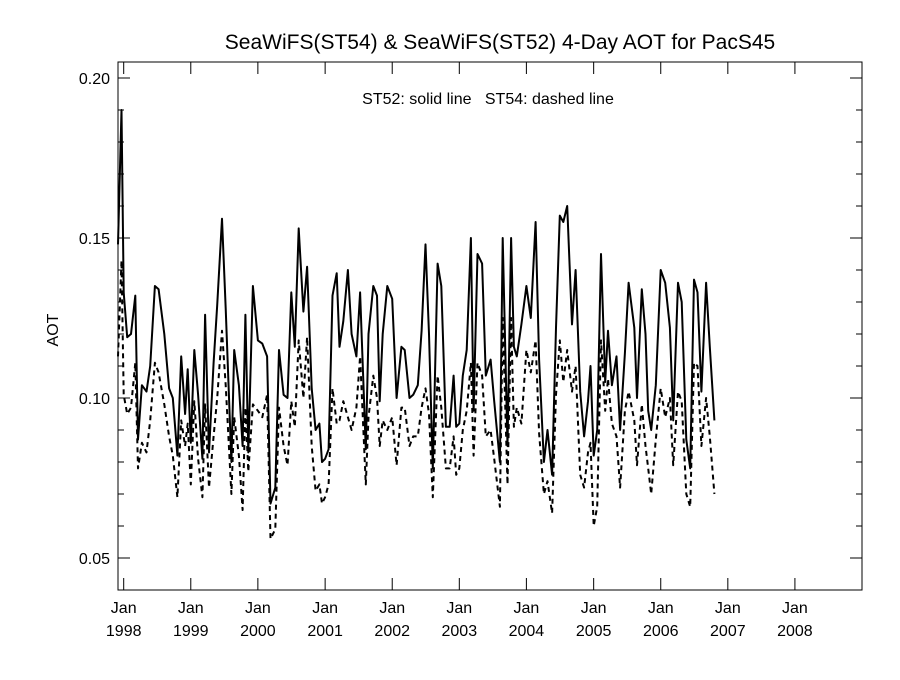 This screenshot has width=900, height=680. What do you see at coordinates (392, 631) in the screenshot?
I see `x-tick-year-label: 2002` at bounding box center [392, 631].